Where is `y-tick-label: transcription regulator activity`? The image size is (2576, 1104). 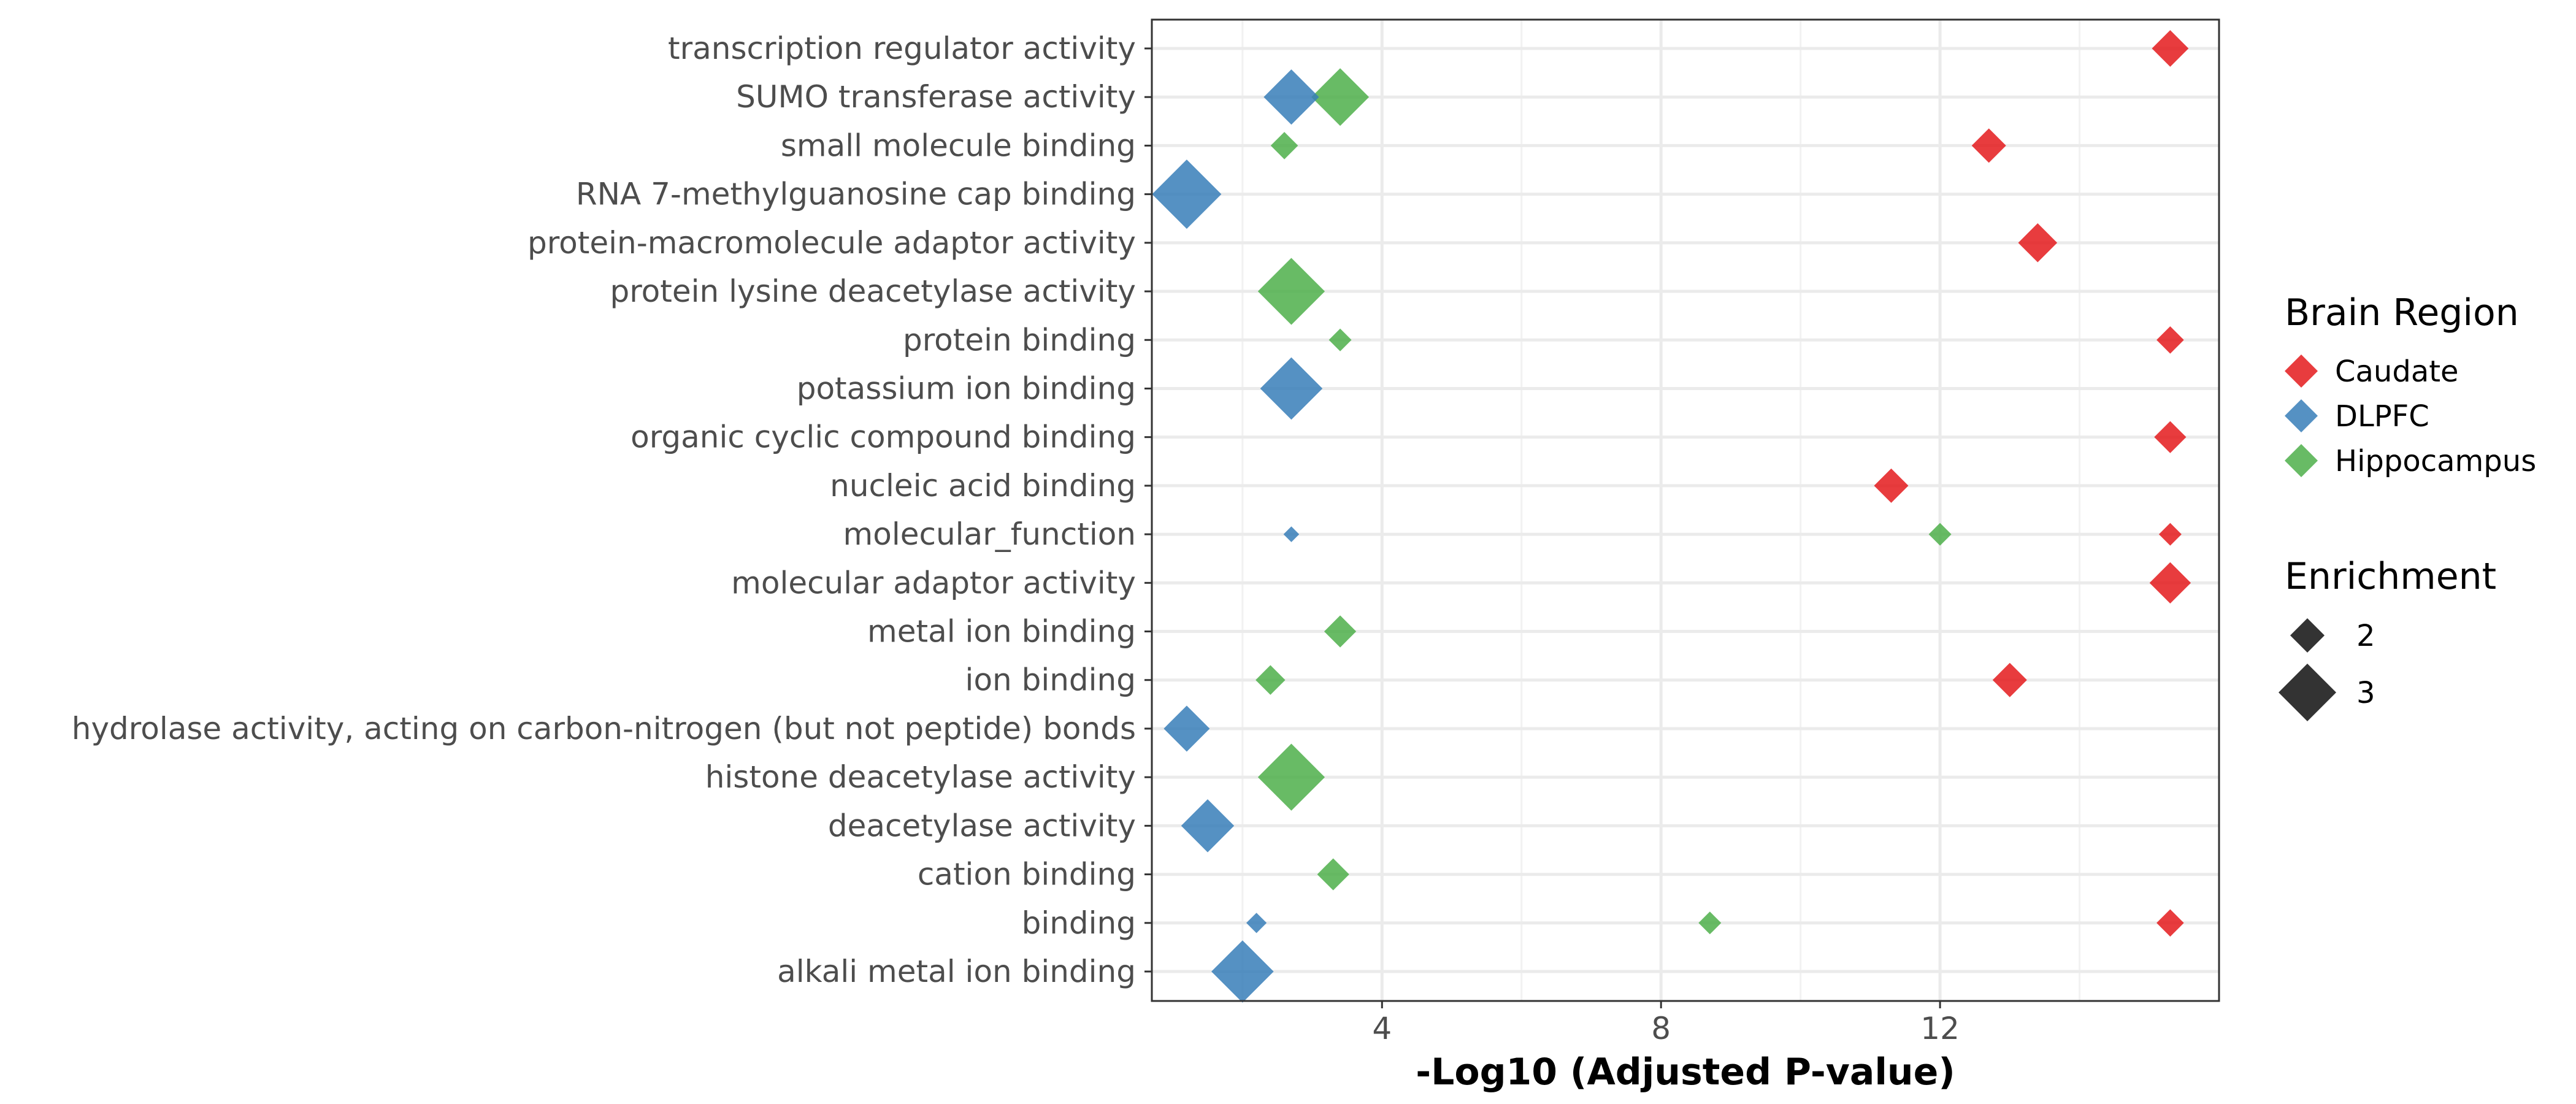
y-tick-label: transcription regulator activity is located at coordinates (902, 48).